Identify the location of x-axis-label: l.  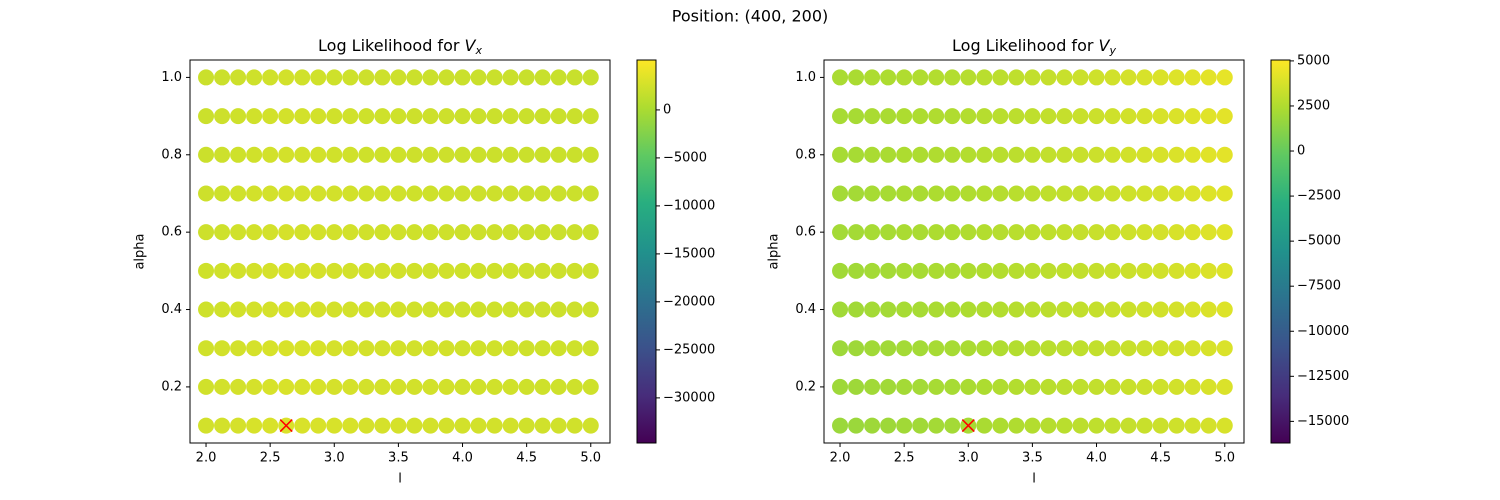
(400, 479).